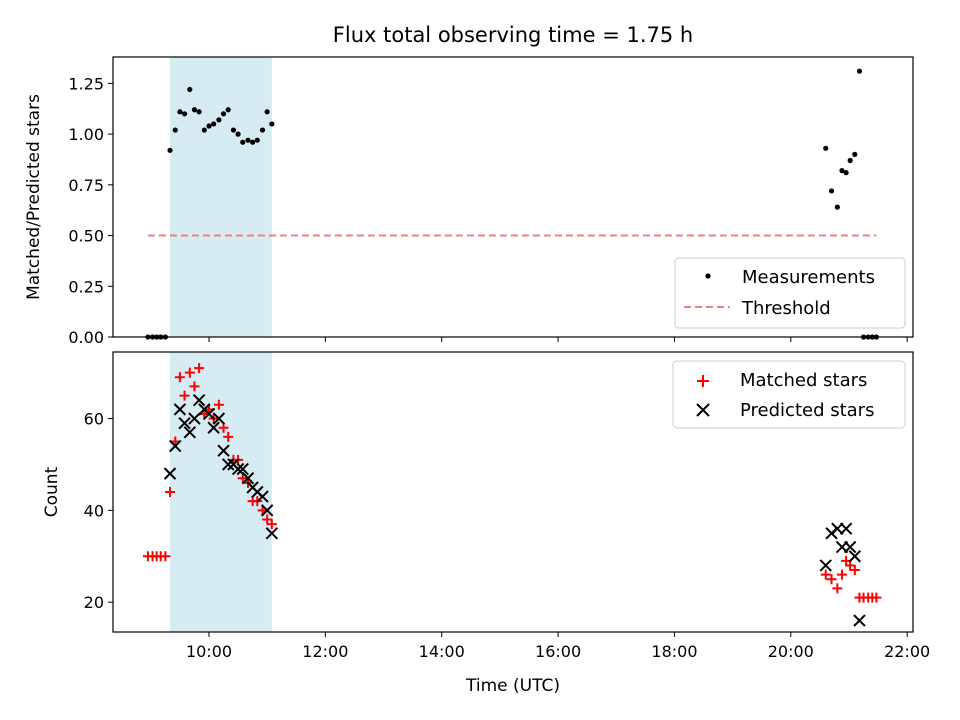 This screenshot has width=960, height=720. I want to click on top-panel-shaded-interval, so click(221, 197).